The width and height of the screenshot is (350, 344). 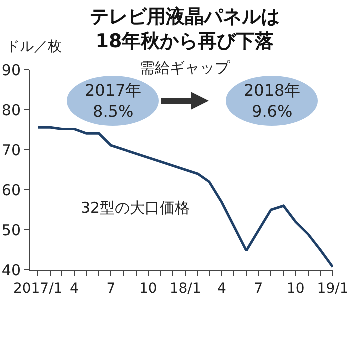 What do you see at coordinates (185, 68) in the screenshot?
I see `annotation: 需給ギャップ` at bounding box center [185, 68].